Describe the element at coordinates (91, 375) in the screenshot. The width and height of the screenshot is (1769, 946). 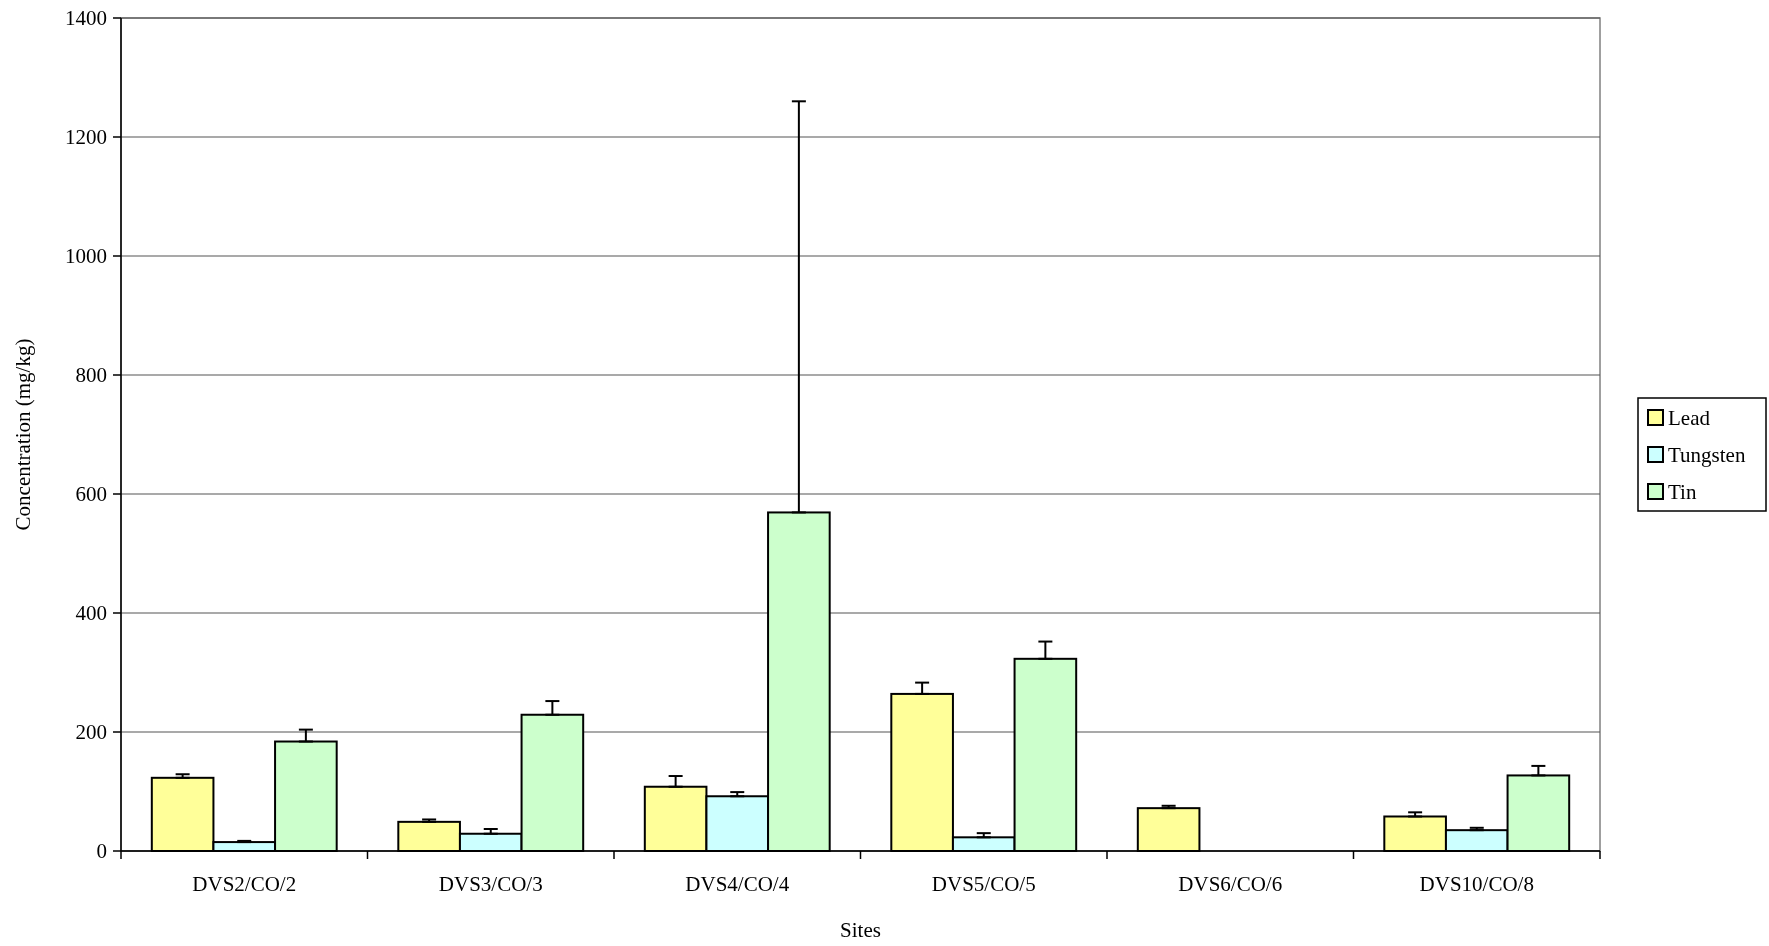
I see `y-tick-label: 800` at that location.